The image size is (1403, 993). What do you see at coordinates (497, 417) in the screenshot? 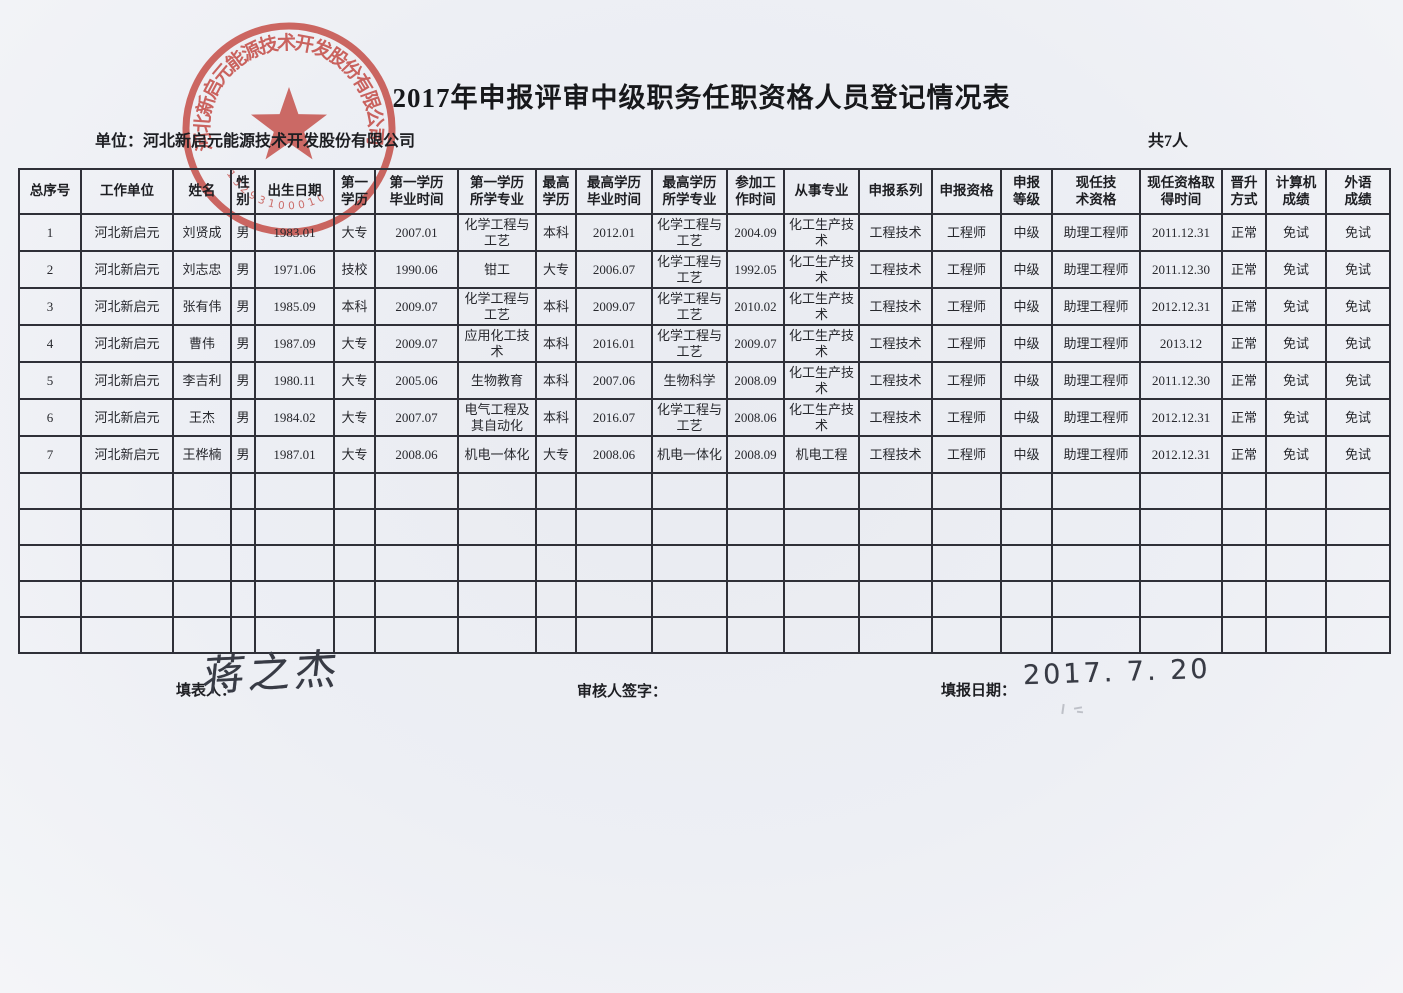
I see `cell: 电气工程及其自动化` at bounding box center [497, 417].